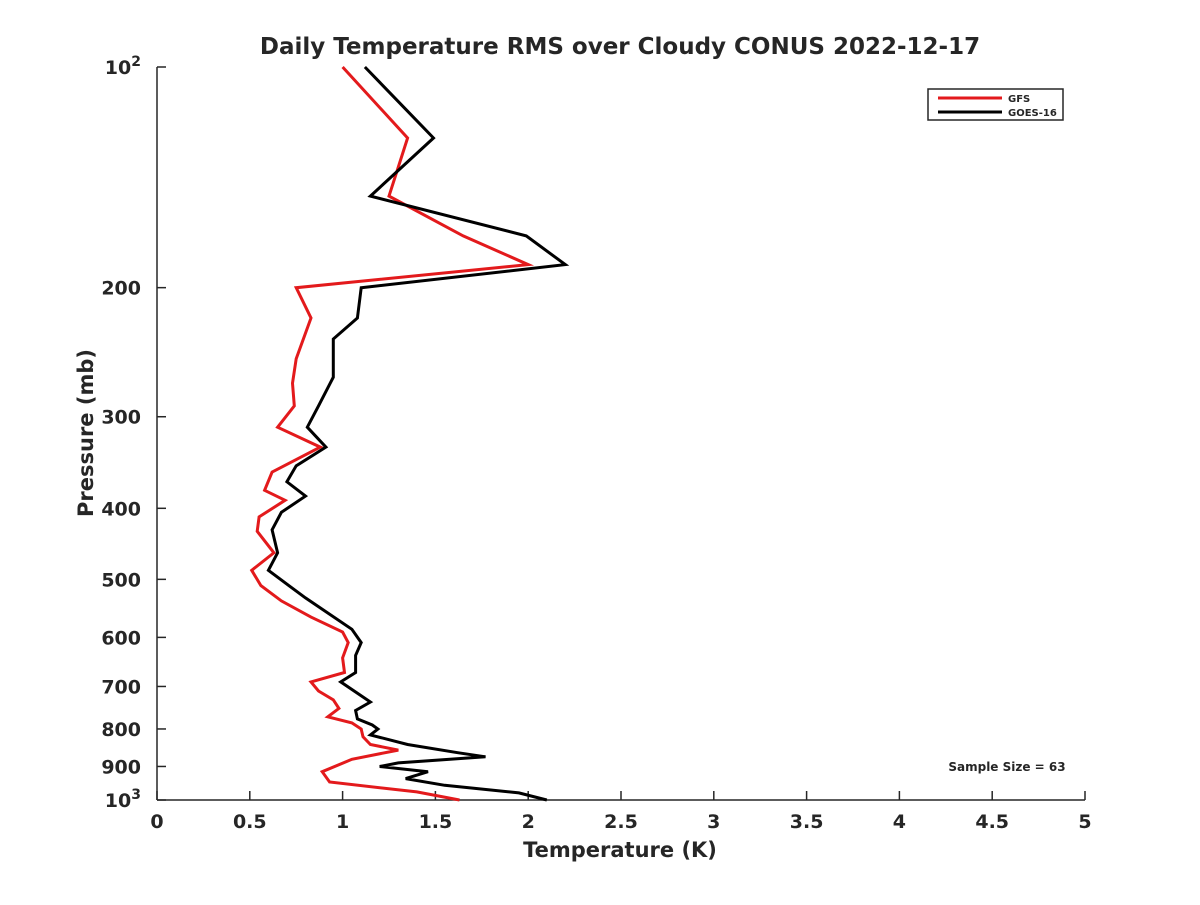  What do you see at coordinates (121, 580) in the screenshot?
I see `y-tick-label: 500` at bounding box center [121, 580].